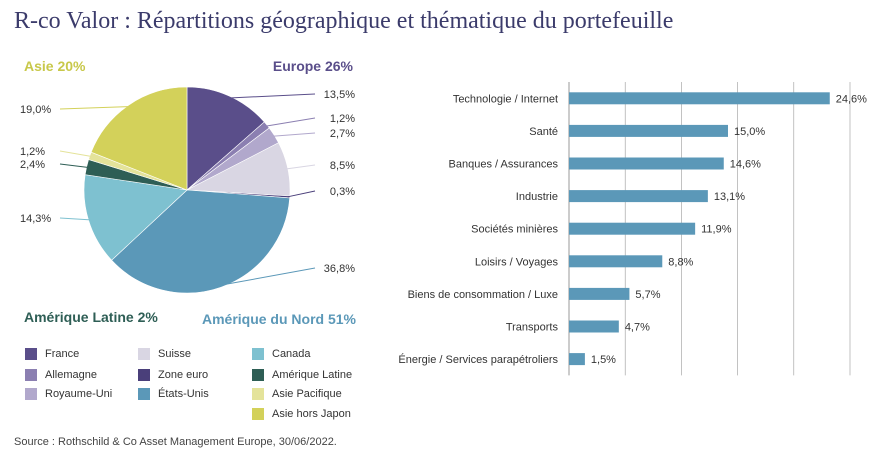 The width and height of the screenshot is (889, 458). Describe the element at coordinates (55, 66) in the screenshot. I see `region-label: Asie 20%` at that location.